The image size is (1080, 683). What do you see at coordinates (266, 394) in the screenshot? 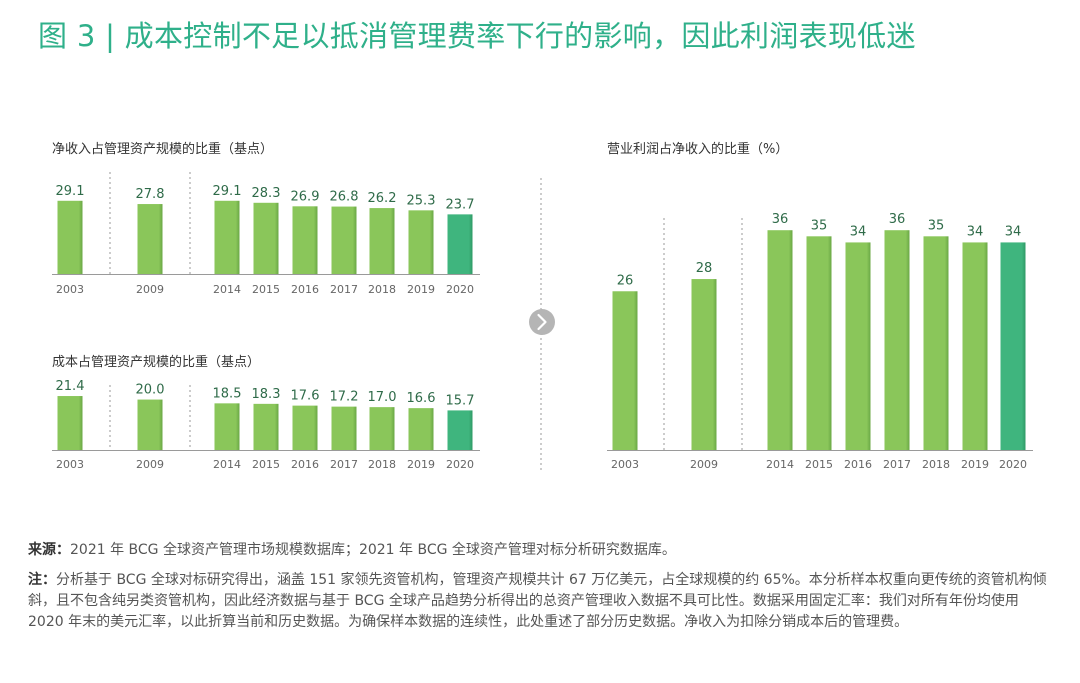
I see `value-label: 18.3` at bounding box center [266, 394].